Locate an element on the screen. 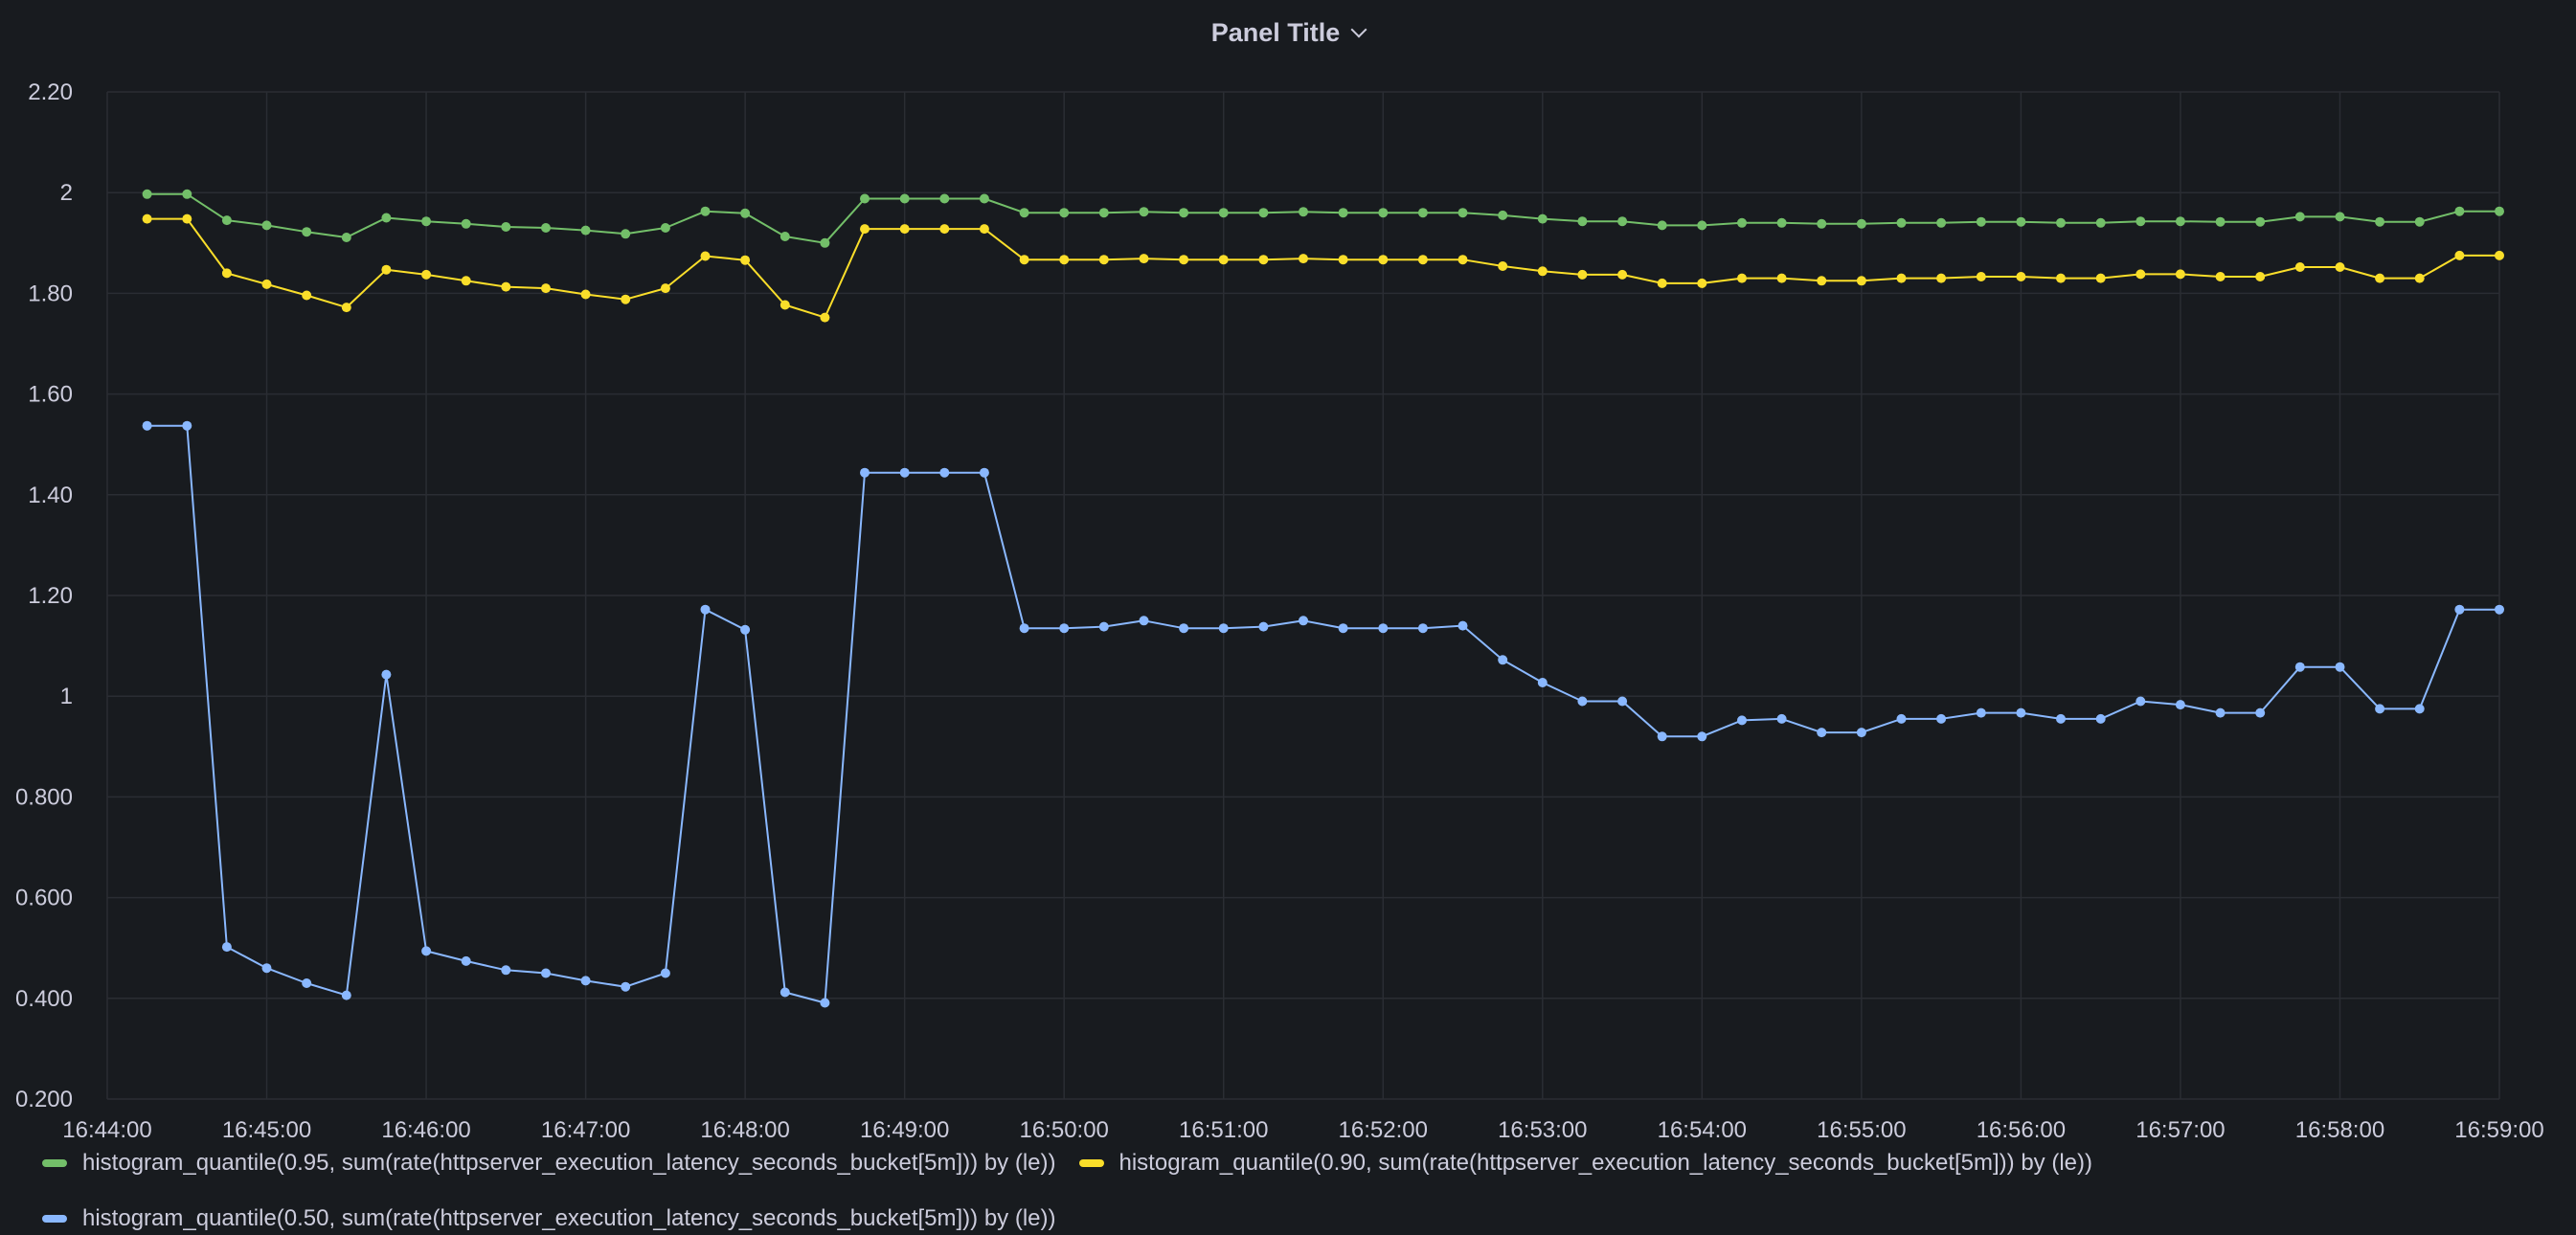  x-tick-label: 16:48:00 is located at coordinates (744, 1130).